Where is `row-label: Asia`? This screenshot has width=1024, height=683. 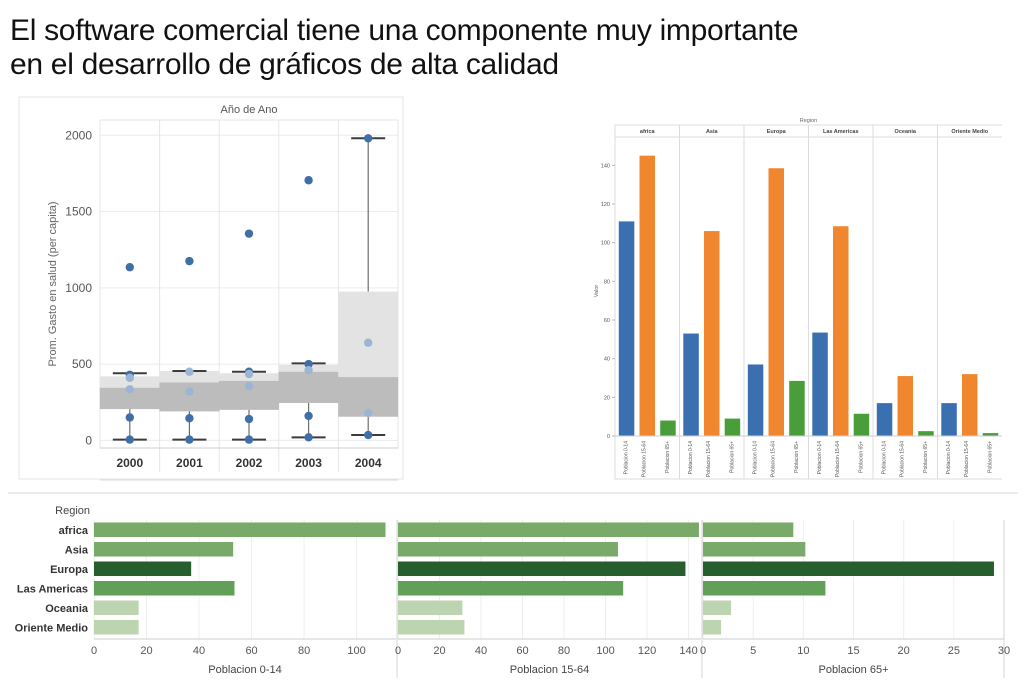
row-label: Asia is located at coordinates (77, 550).